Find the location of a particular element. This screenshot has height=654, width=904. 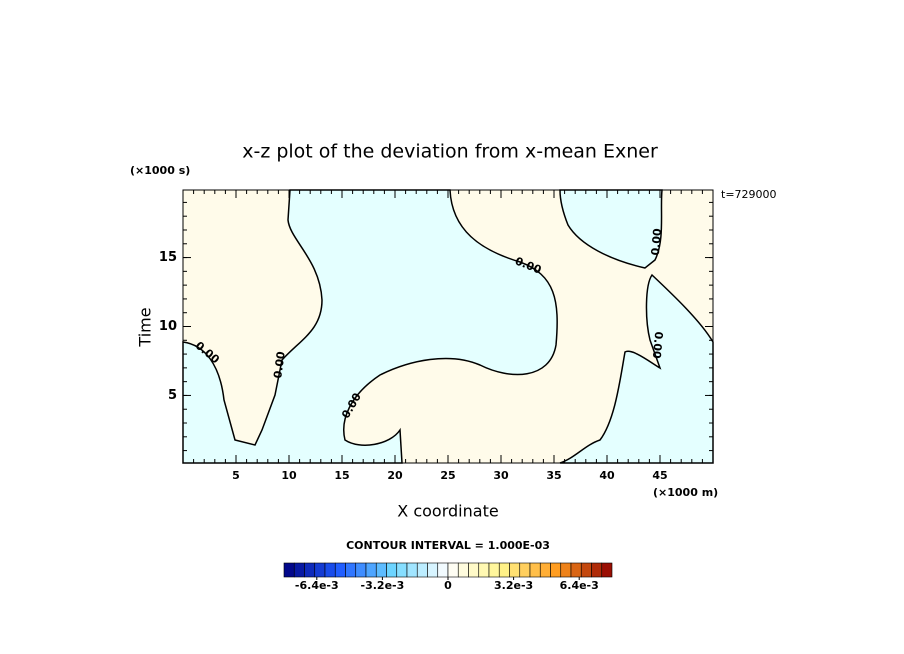

x-tick-label: 30 is located at coordinates (501, 475).